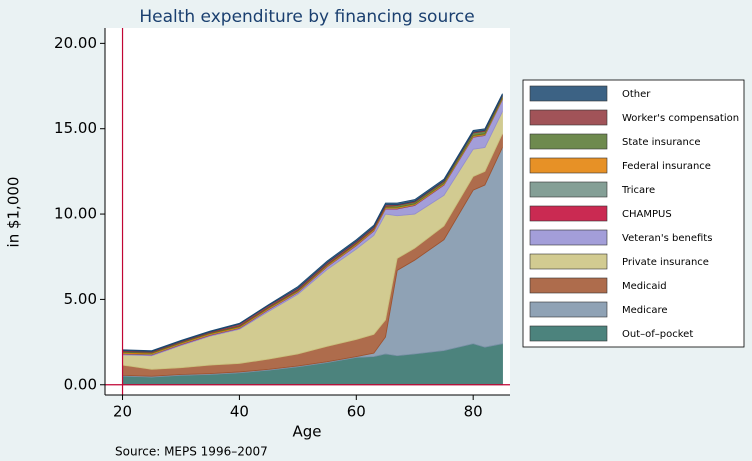 This screenshot has width=752, height=461. I want to click on x-tick-label: 60, so click(356, 412).